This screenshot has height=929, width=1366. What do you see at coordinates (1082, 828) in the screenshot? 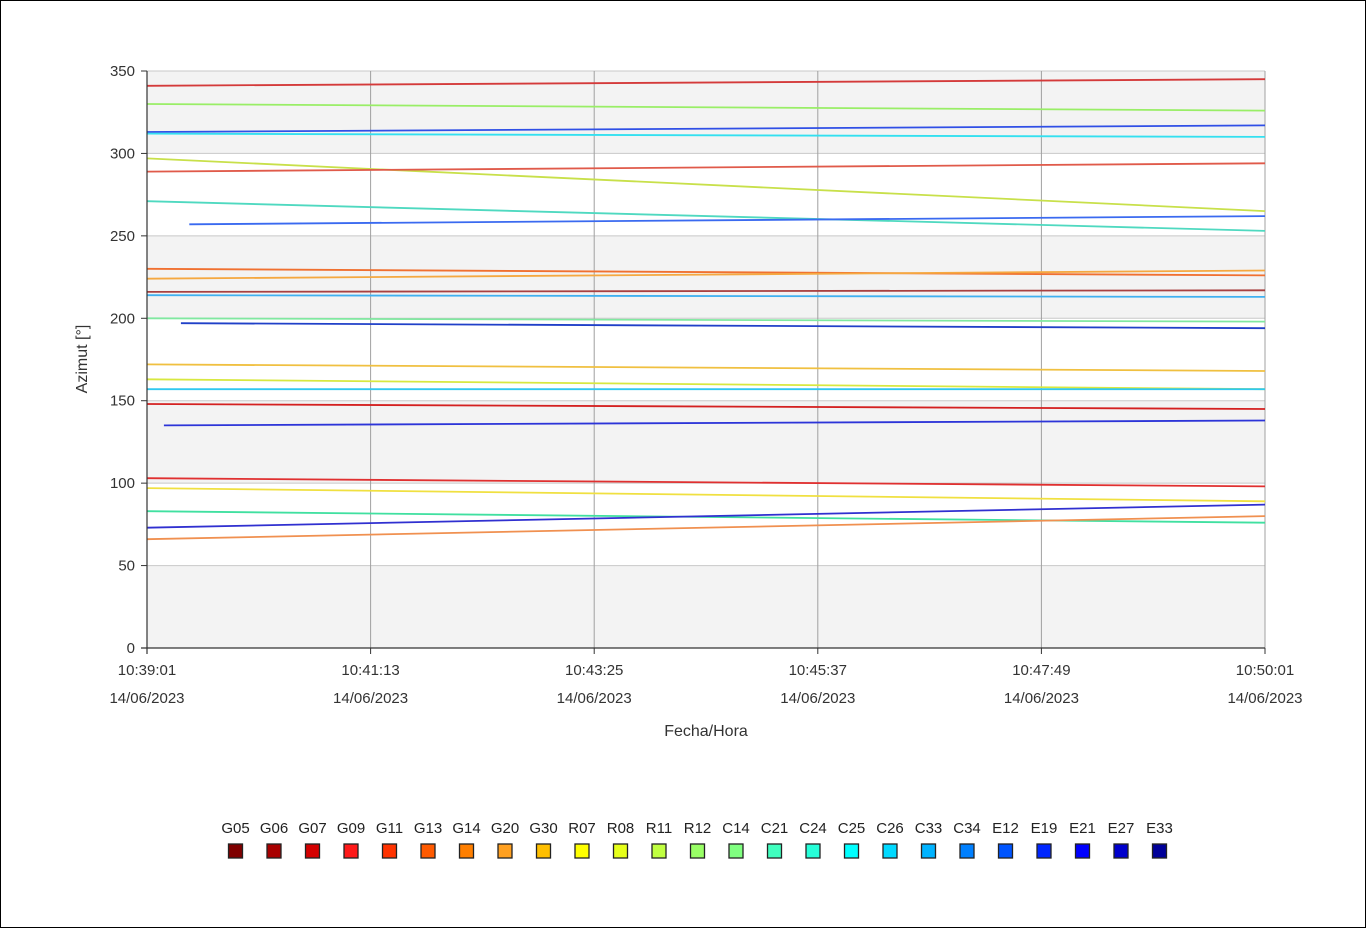
I see `legend-label: E21` at bounding box center [1082, 828].